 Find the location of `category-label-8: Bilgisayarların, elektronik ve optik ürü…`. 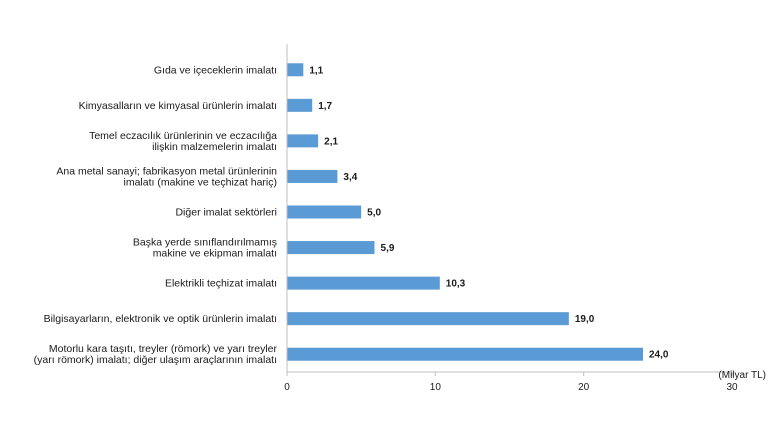

category-label-8: Bilgisayarların, elektronik ve optik ürü… is located at coordinates (160, 319).